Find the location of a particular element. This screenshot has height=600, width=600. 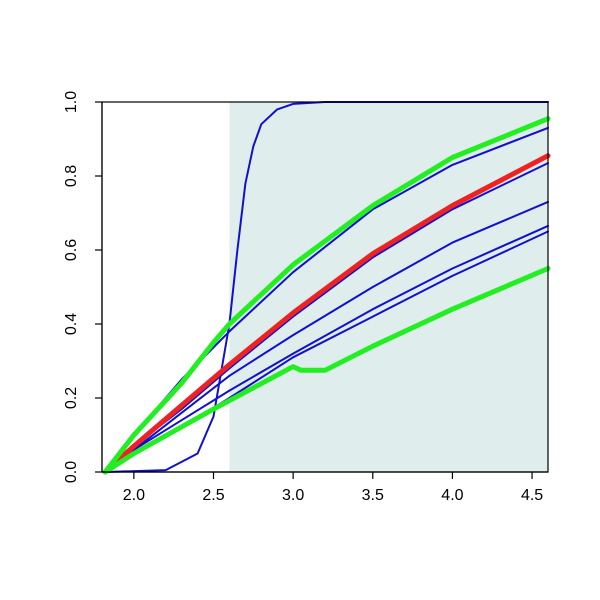

x-tick-label: 3.5 is located at coordinates (373, 495).